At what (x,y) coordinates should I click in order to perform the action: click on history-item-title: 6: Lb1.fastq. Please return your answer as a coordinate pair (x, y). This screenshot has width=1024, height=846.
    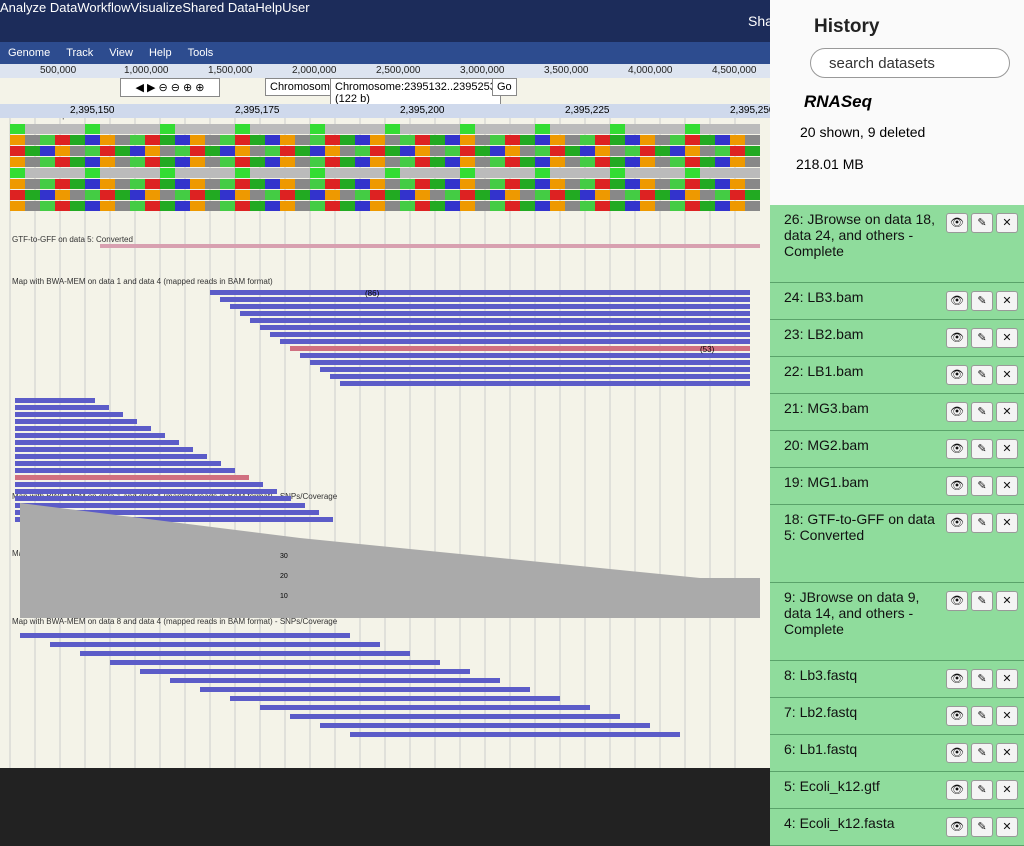
    Looking at the image, I should click on (821, 749).